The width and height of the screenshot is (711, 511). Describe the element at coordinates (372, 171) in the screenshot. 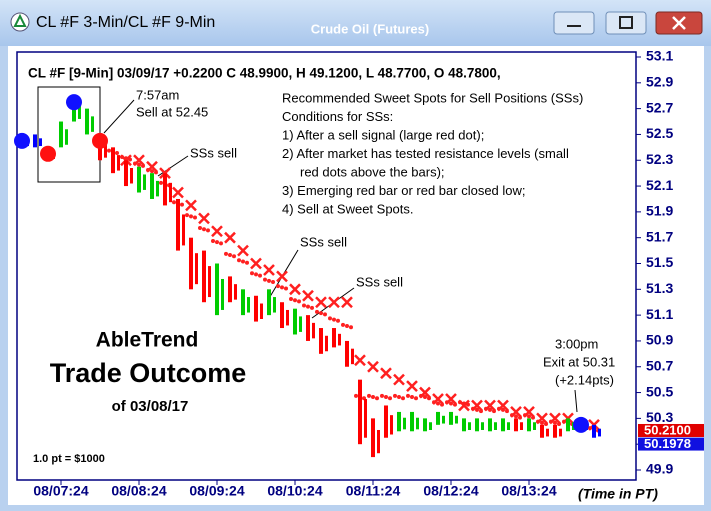

I see `note-line: red dots above the bars);` at that location.